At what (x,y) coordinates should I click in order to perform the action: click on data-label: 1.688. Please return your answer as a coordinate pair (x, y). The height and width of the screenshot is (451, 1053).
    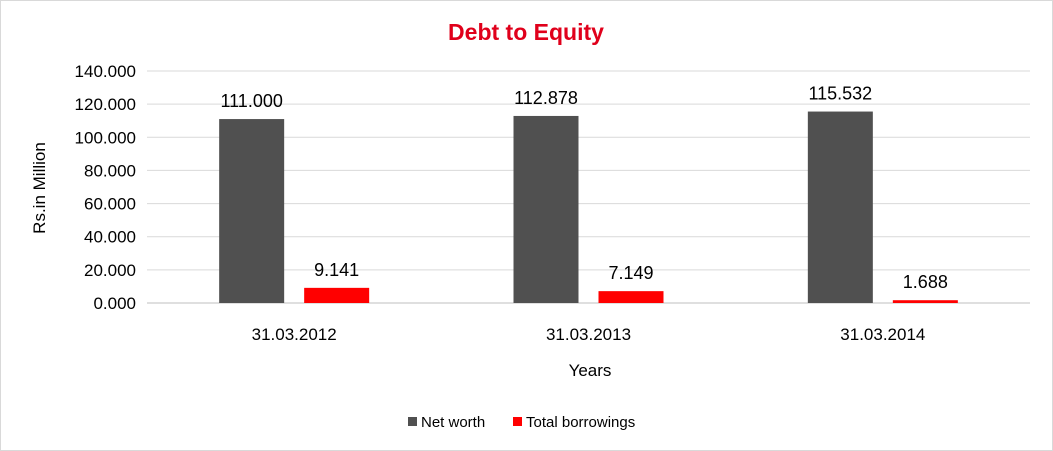
    Looking at the image, I should click on (925, 282).